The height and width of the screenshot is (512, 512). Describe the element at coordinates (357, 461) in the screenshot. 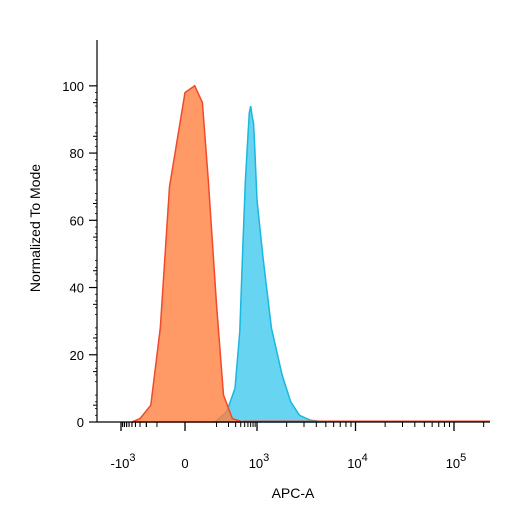

I see `x-tick-label: 10⁴` at that location.